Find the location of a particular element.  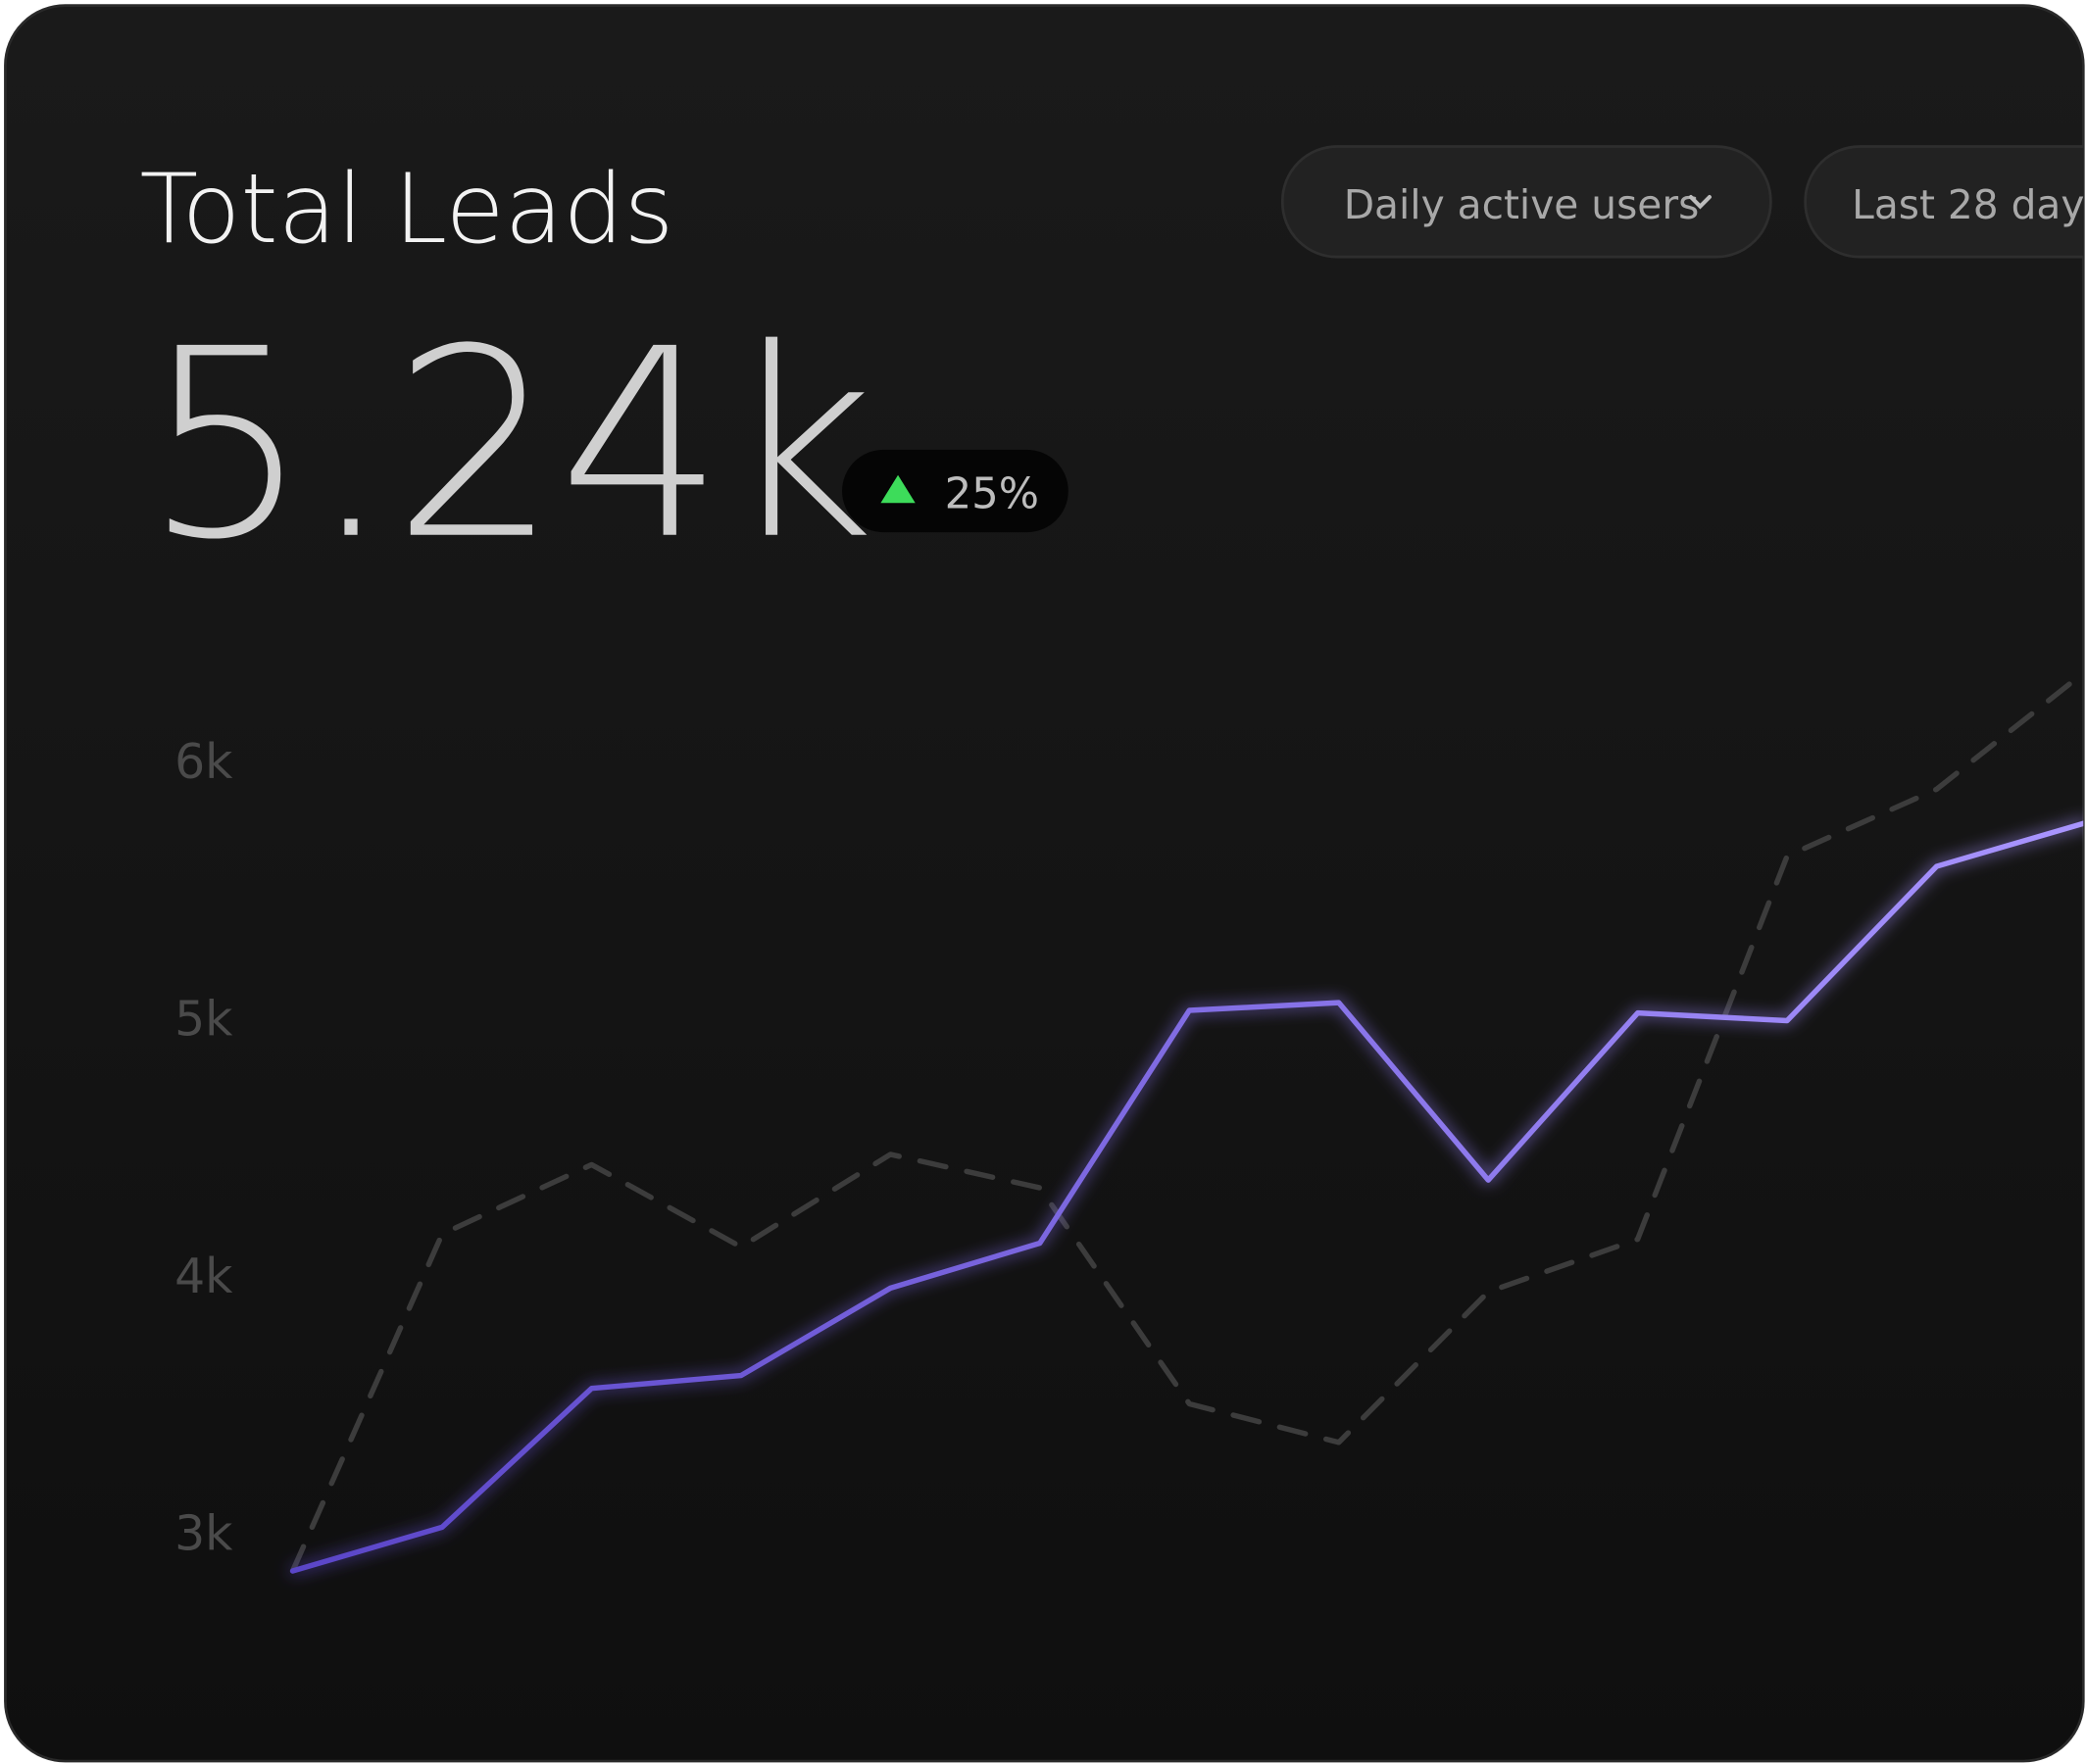

range-dropdown is located at coordinates (1945, 202).